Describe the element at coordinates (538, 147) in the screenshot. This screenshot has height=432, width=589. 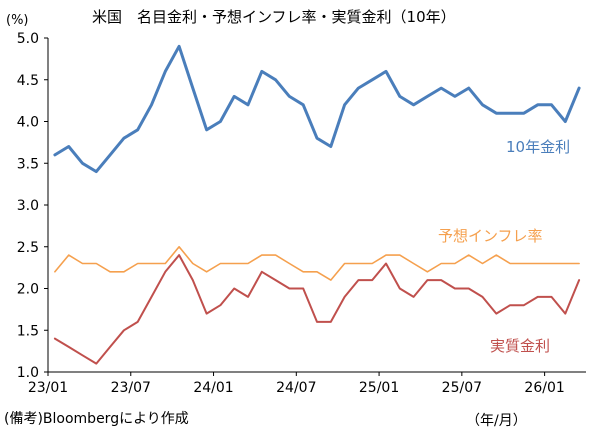
I see `series-label-0: 10年金利` at that location.